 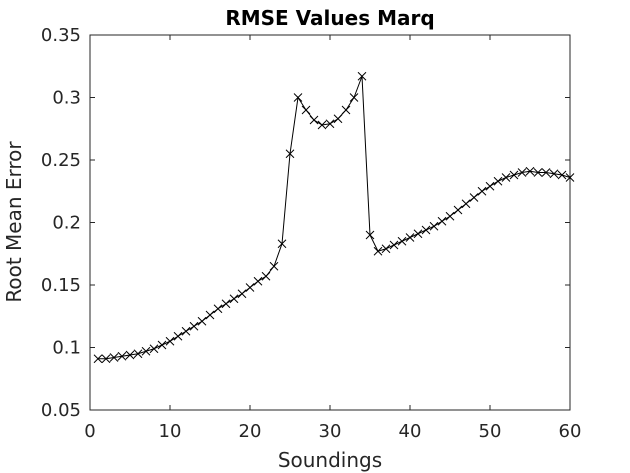 What do you see at coordinates (61, 410) in the screenshot?
I see `y-tick-label: 0.05` at bounding box center [61, 410].